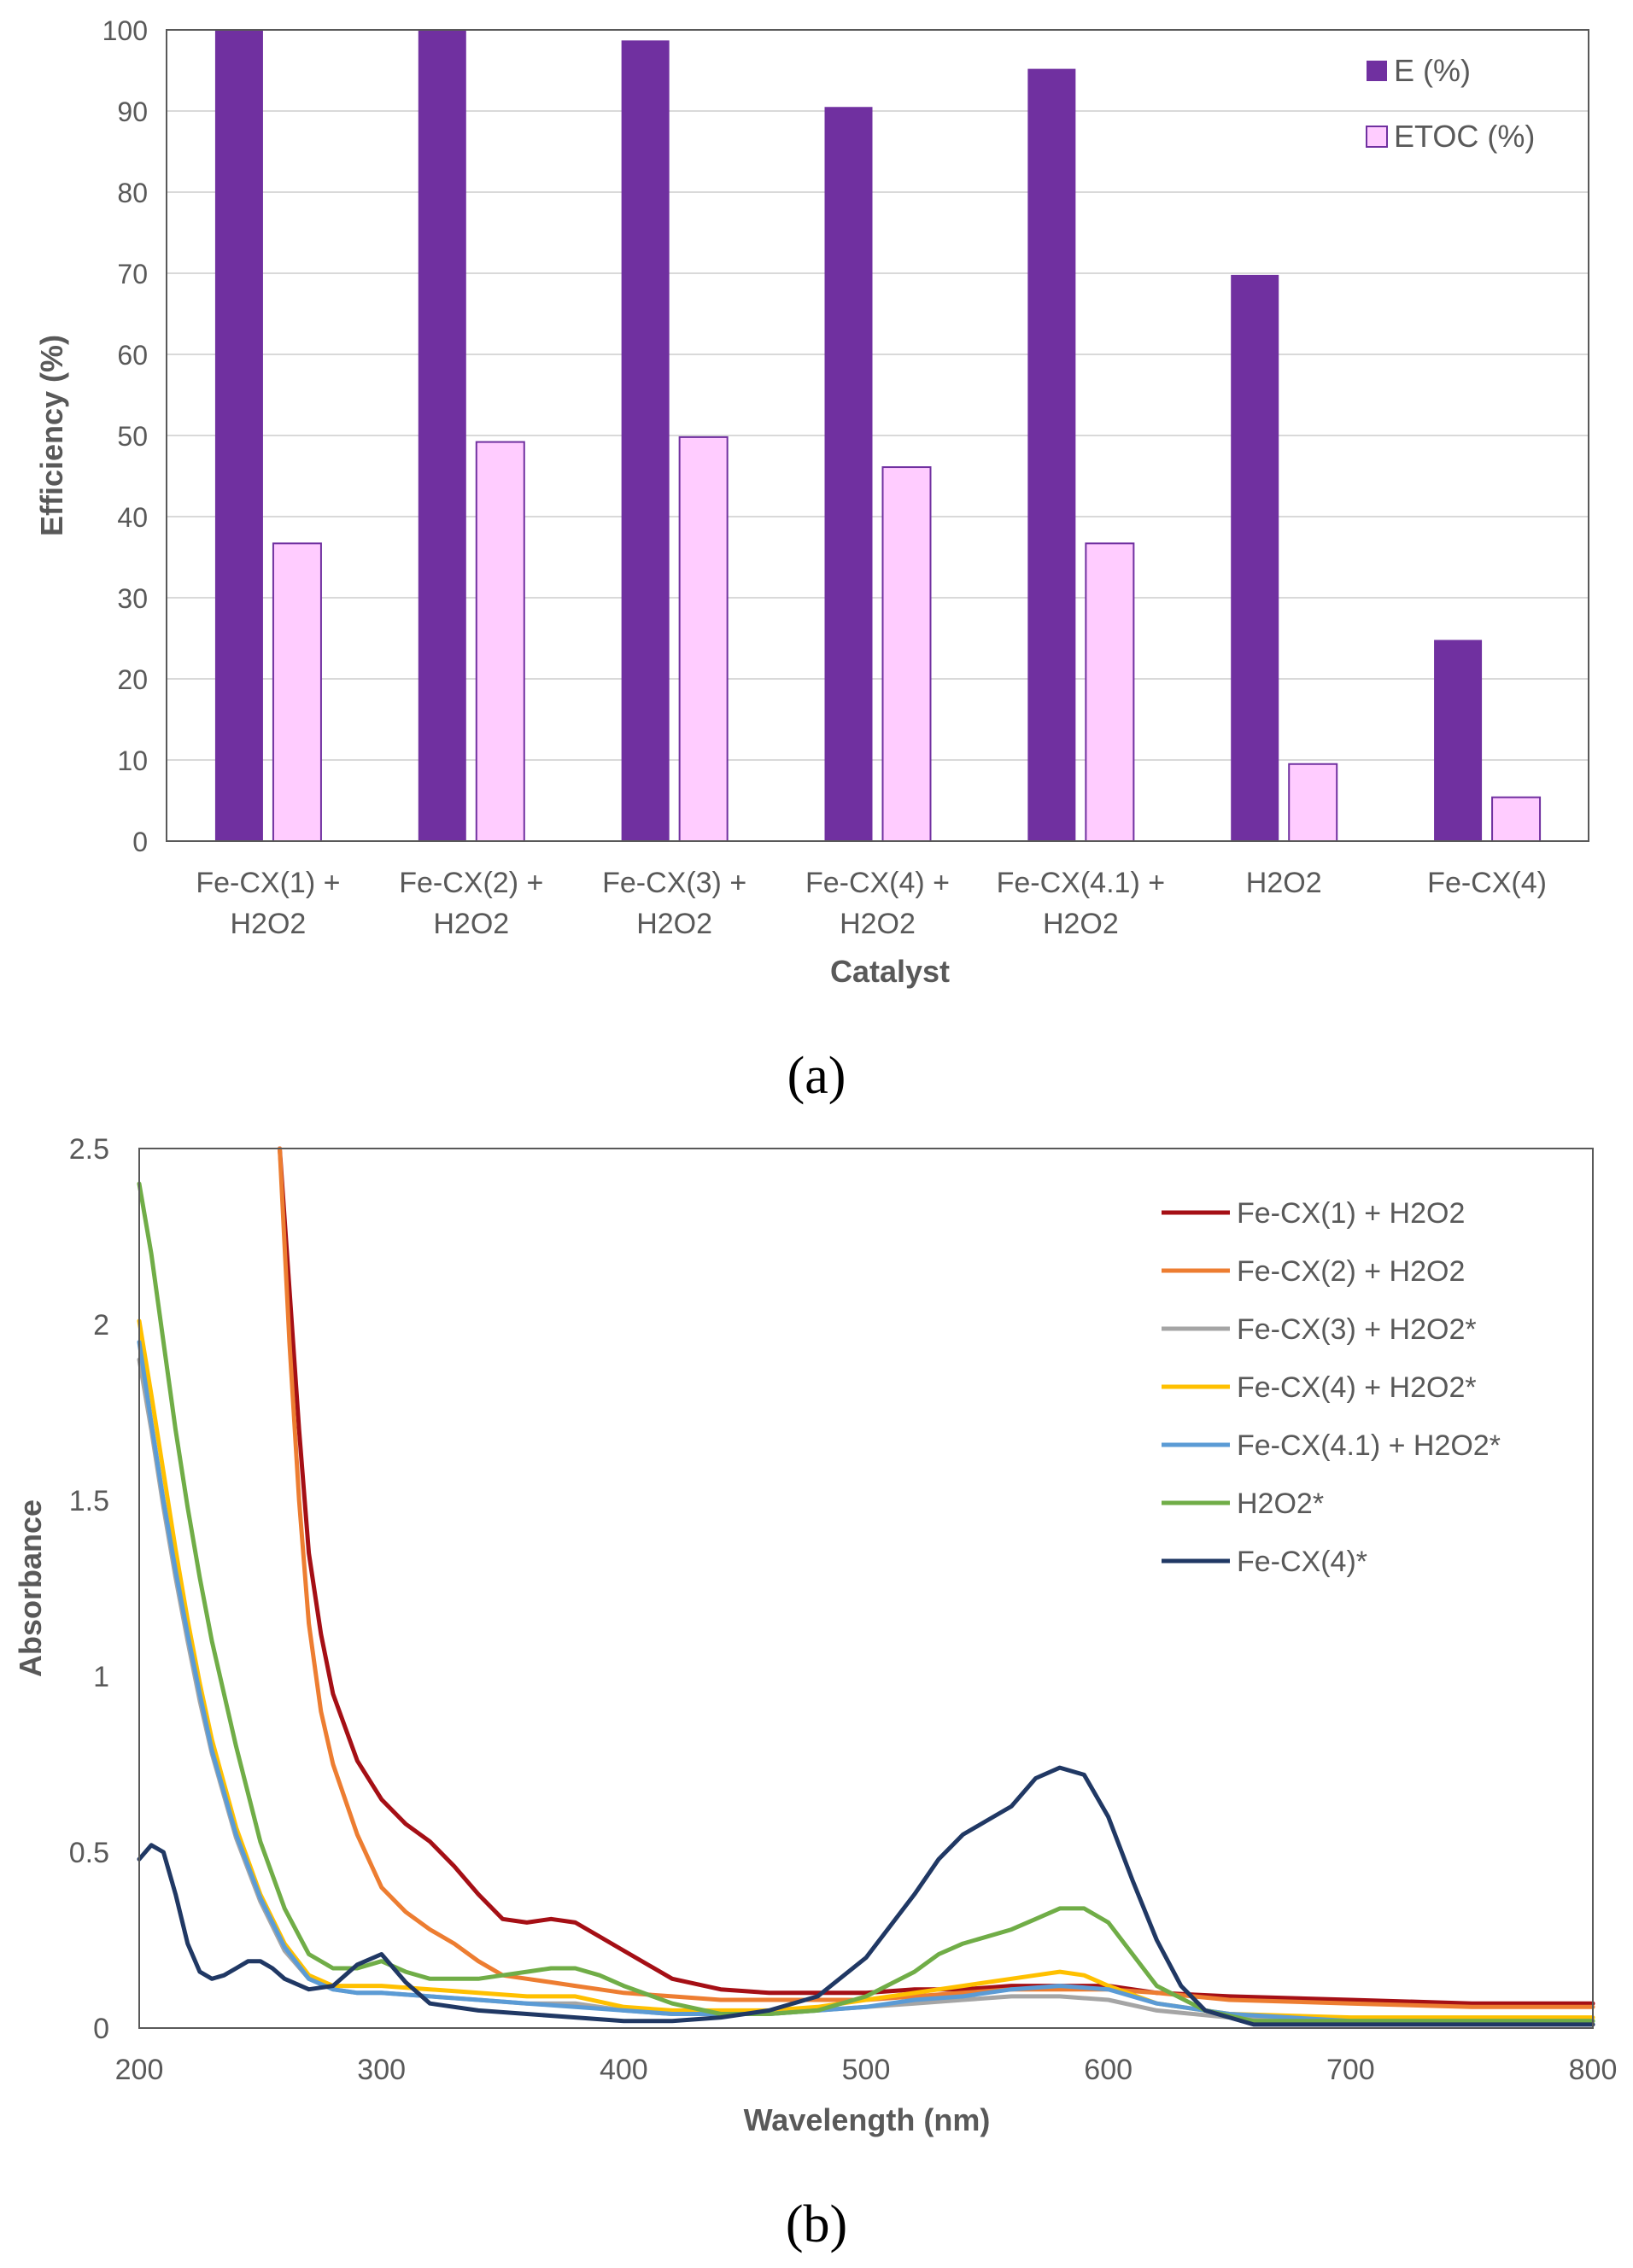  Describe the element at coordinates (132, 193) in the screenshot. I see `y-tick-label-80: 80` at that location.